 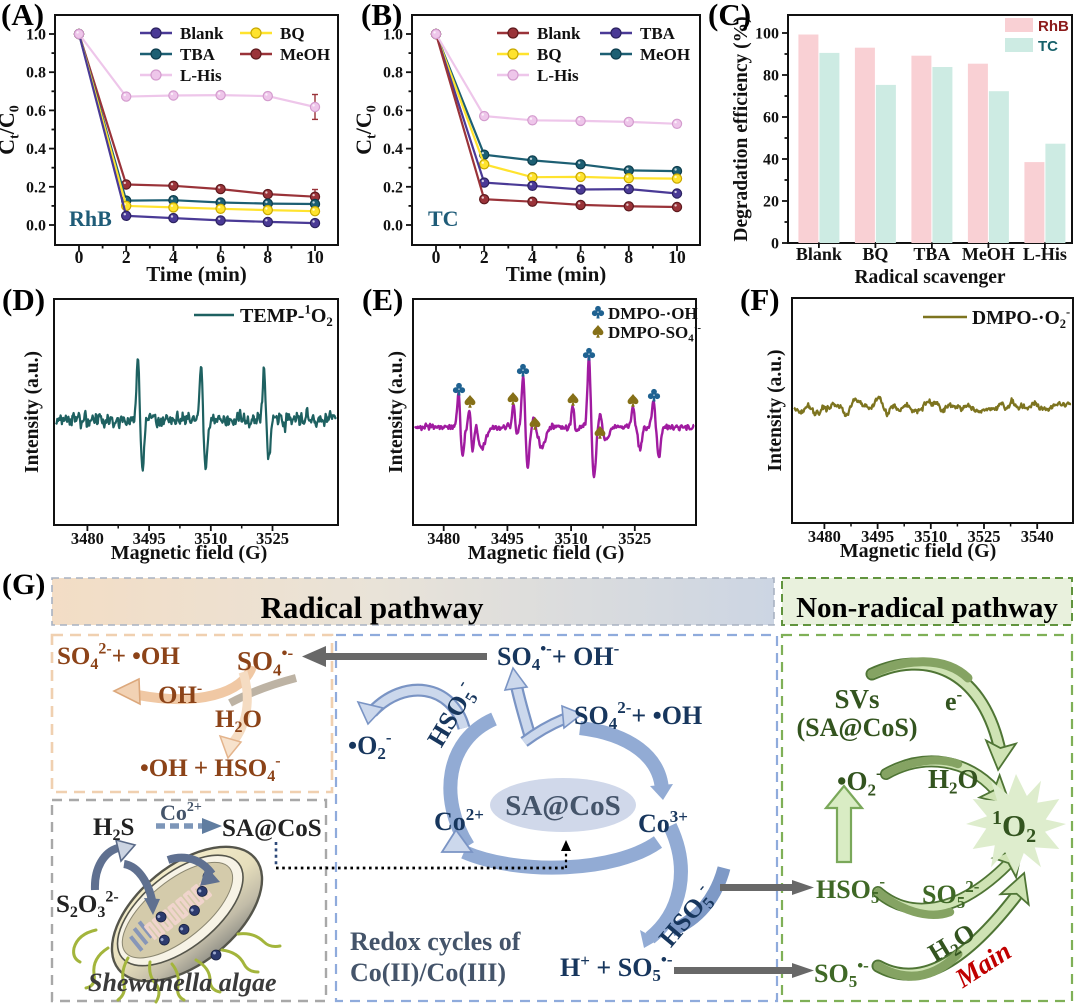 I want to click on svg-text: Degradation efficiency (%), so click(x=741, y=128).